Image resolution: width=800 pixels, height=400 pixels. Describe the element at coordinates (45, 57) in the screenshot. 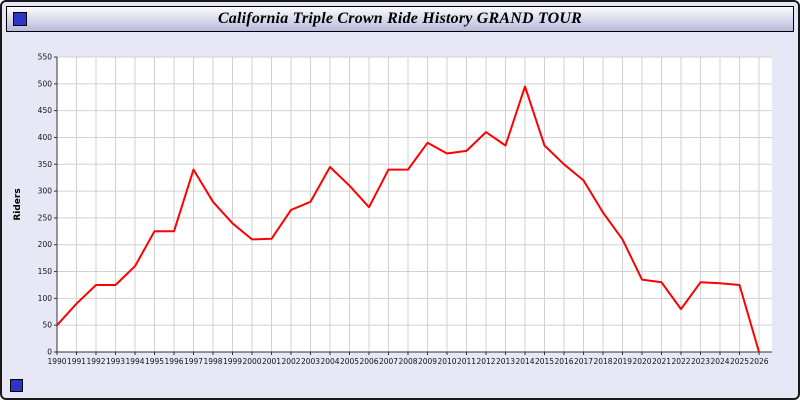

I see `y-tick-label: 550` at that location.